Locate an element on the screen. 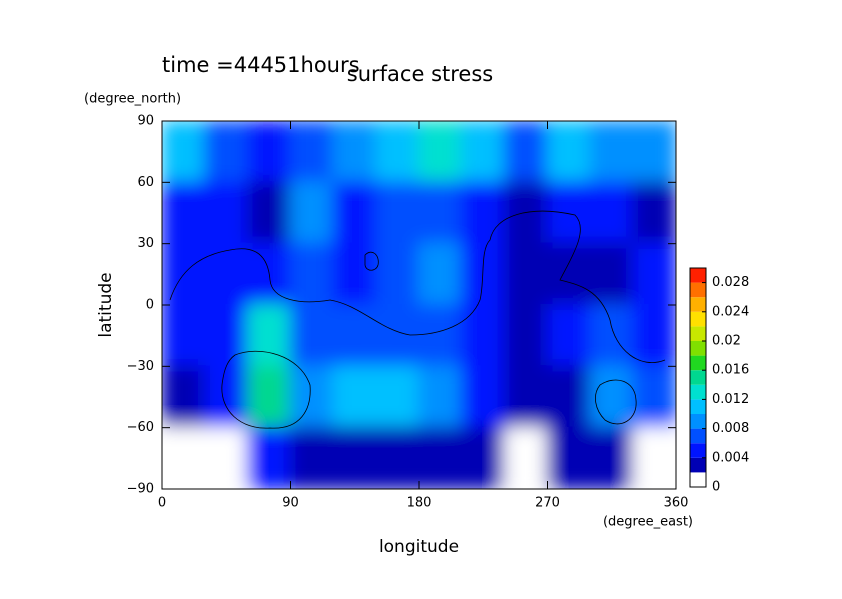 This screenshot has width=842, height=599. y-tick-label: −60 is located at coordinates (140, 427).